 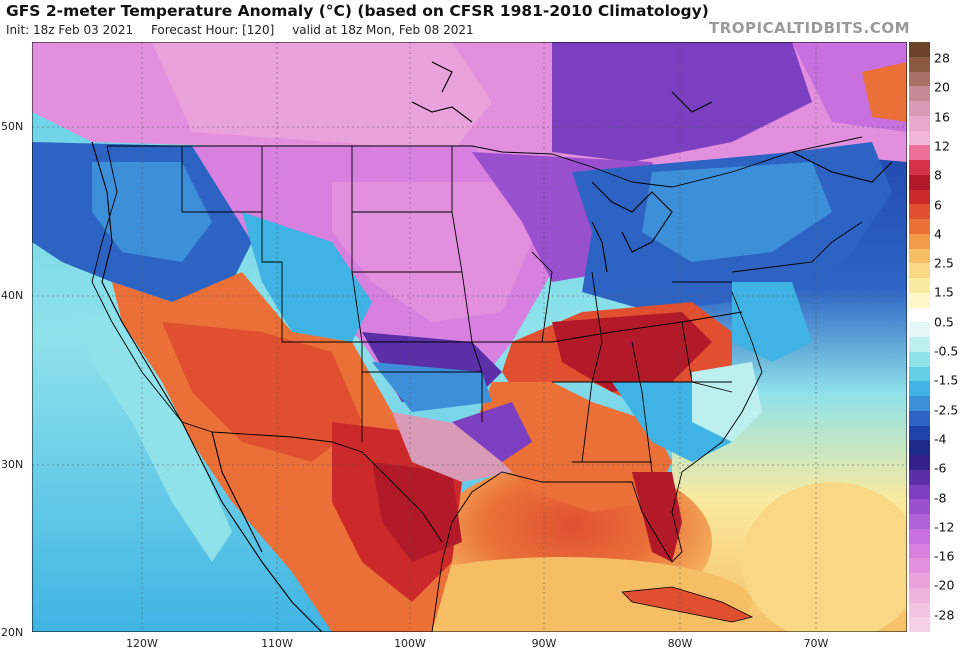 I want to click on lon-label-70w: 70W, so click(x=816, y=643).